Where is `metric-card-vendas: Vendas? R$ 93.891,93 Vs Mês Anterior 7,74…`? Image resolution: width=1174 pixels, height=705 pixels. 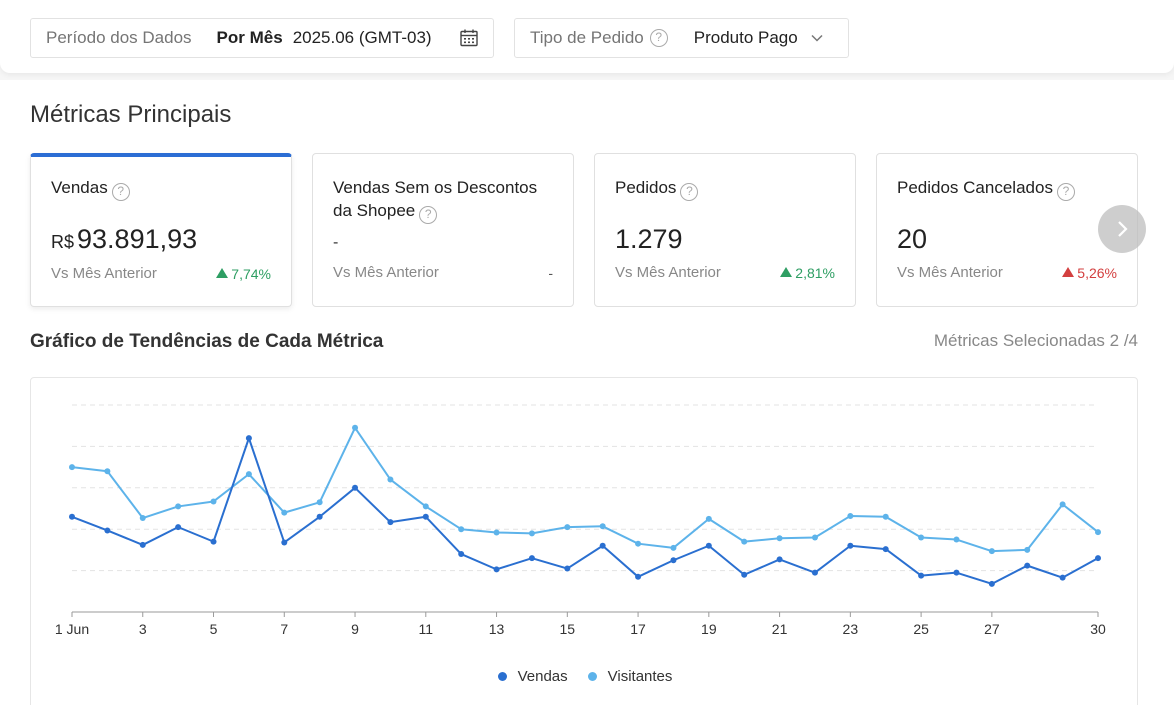 metric-card-vendas: Vendas? R$ 93.891,93 Vs Mês Anterior 7,74… is located at coordinates (161, 230).